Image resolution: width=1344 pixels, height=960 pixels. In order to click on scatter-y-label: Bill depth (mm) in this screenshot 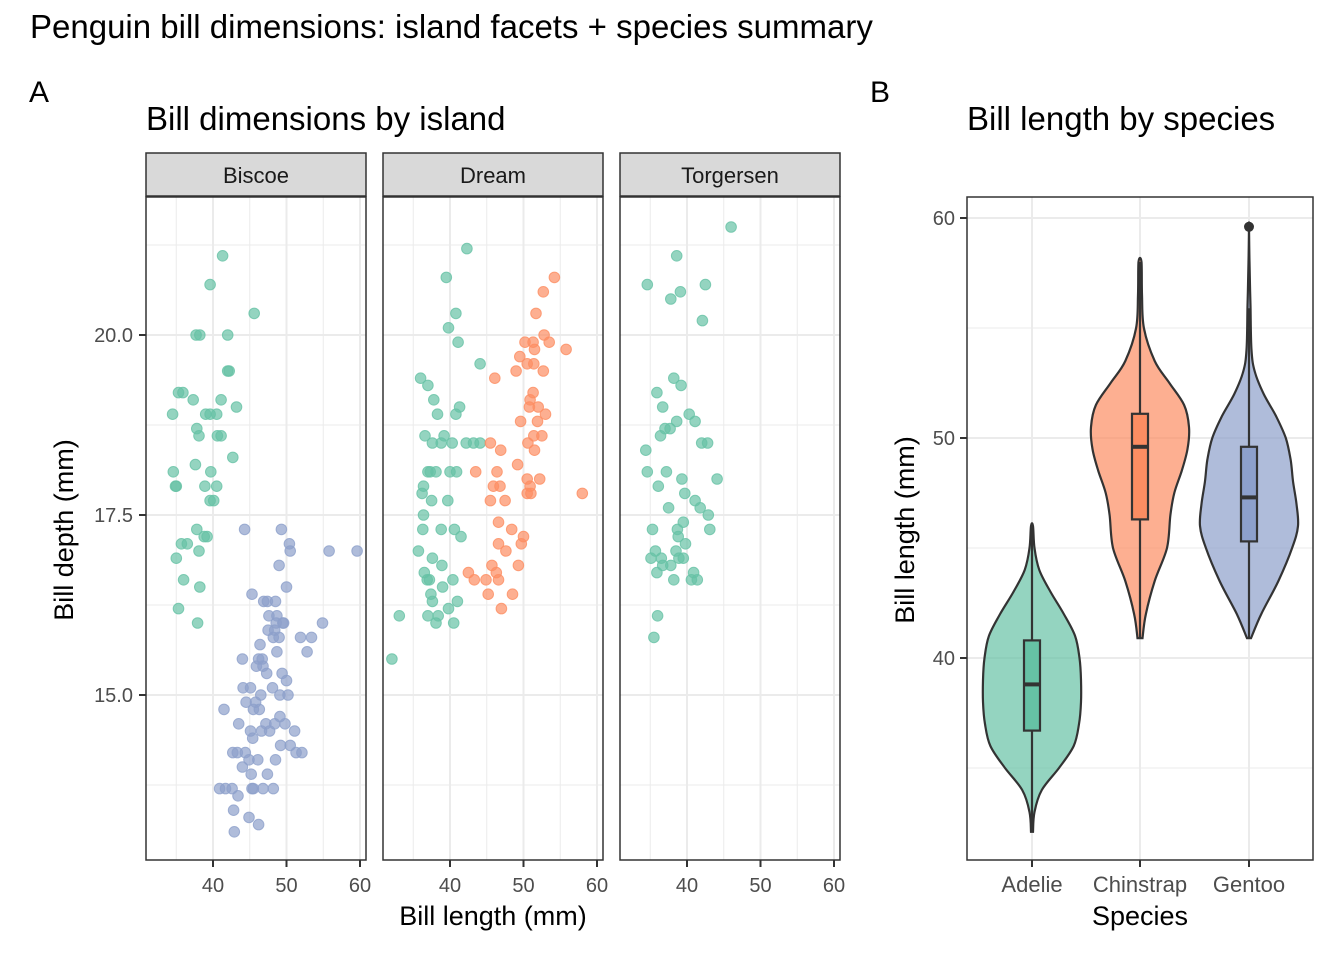, I will do `click(64, 530)`.